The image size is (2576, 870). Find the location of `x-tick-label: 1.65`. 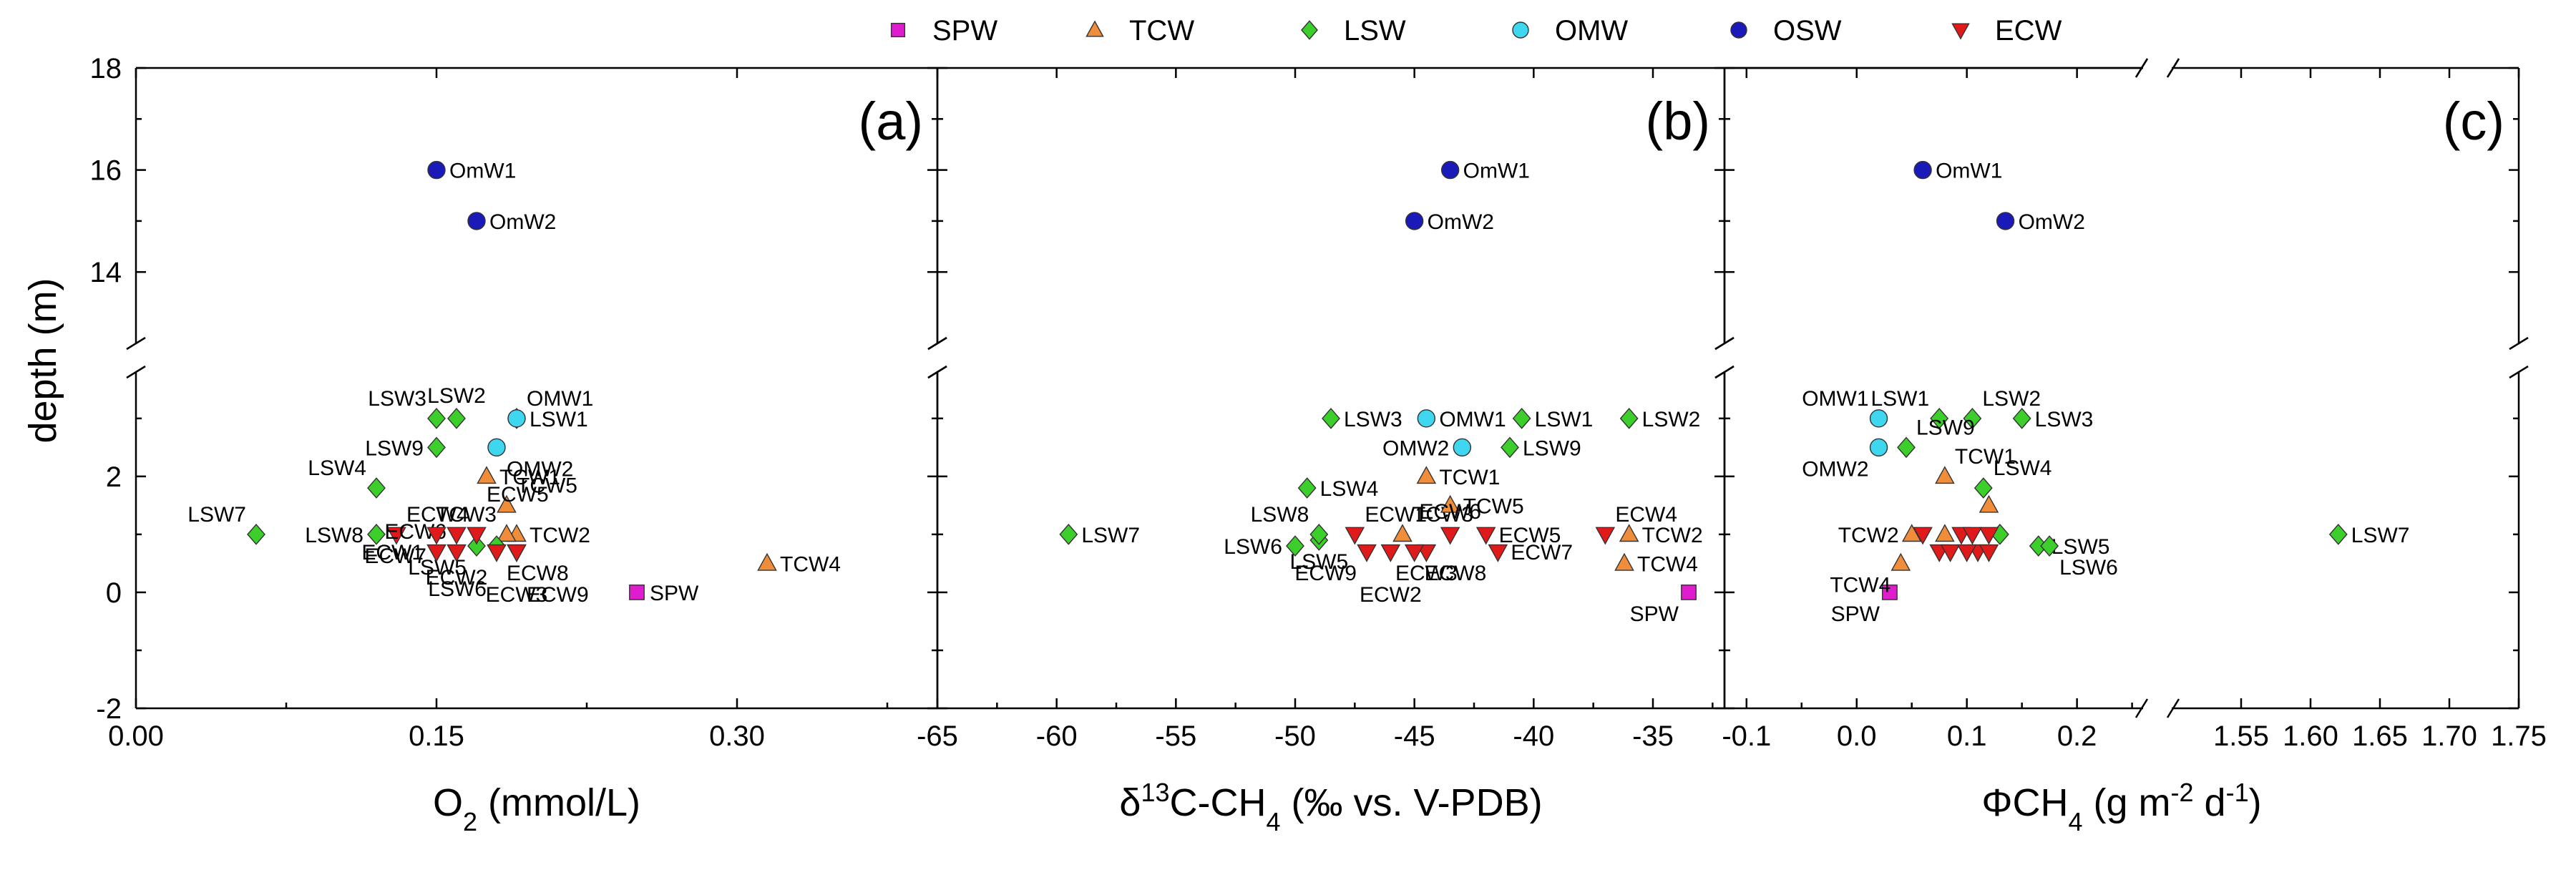

x-tick-label: 1.65 is located at coordinates (2380, 736).